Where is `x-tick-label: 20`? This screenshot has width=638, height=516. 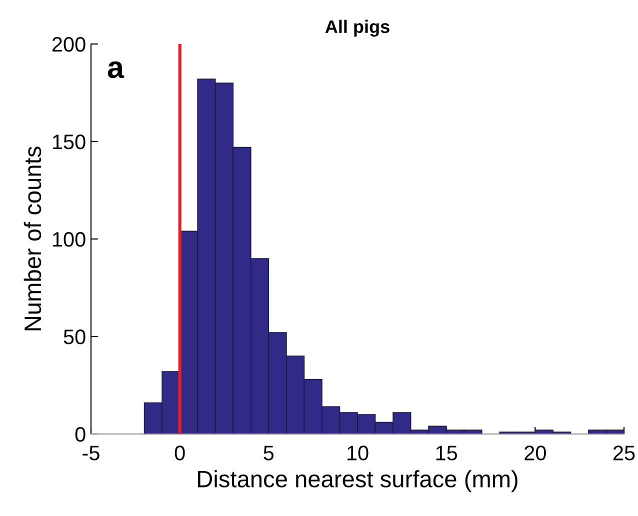 x-tick-label: 20 is located at coordinates (535, 453).